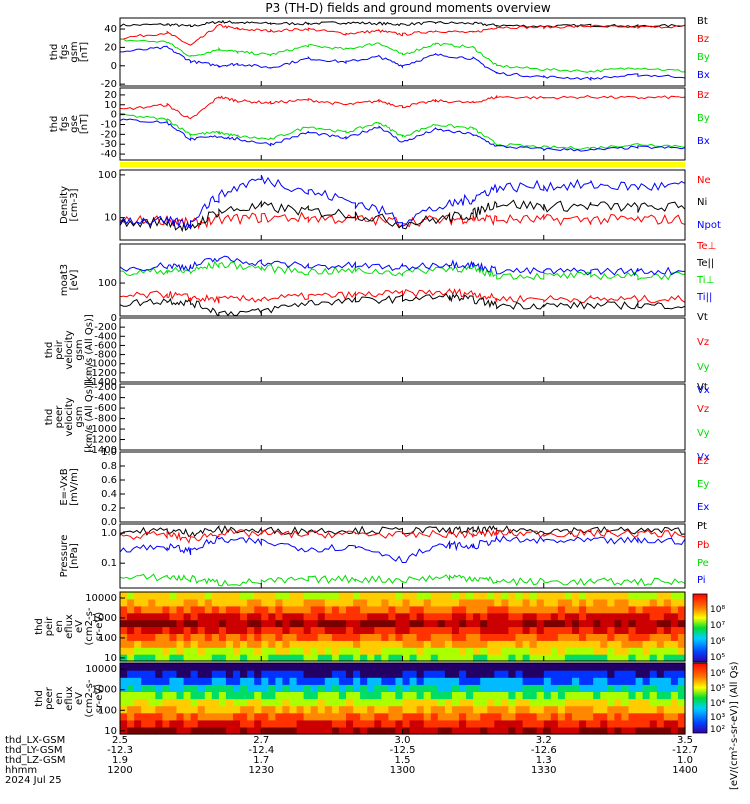 Image resolution: width=750 pixels, height=804 pixels. What do you see at coordinates (705, 280) in the screenshot?
I see `legend-Ti⊥: Ti⊥` at bounding box center [705, 280].